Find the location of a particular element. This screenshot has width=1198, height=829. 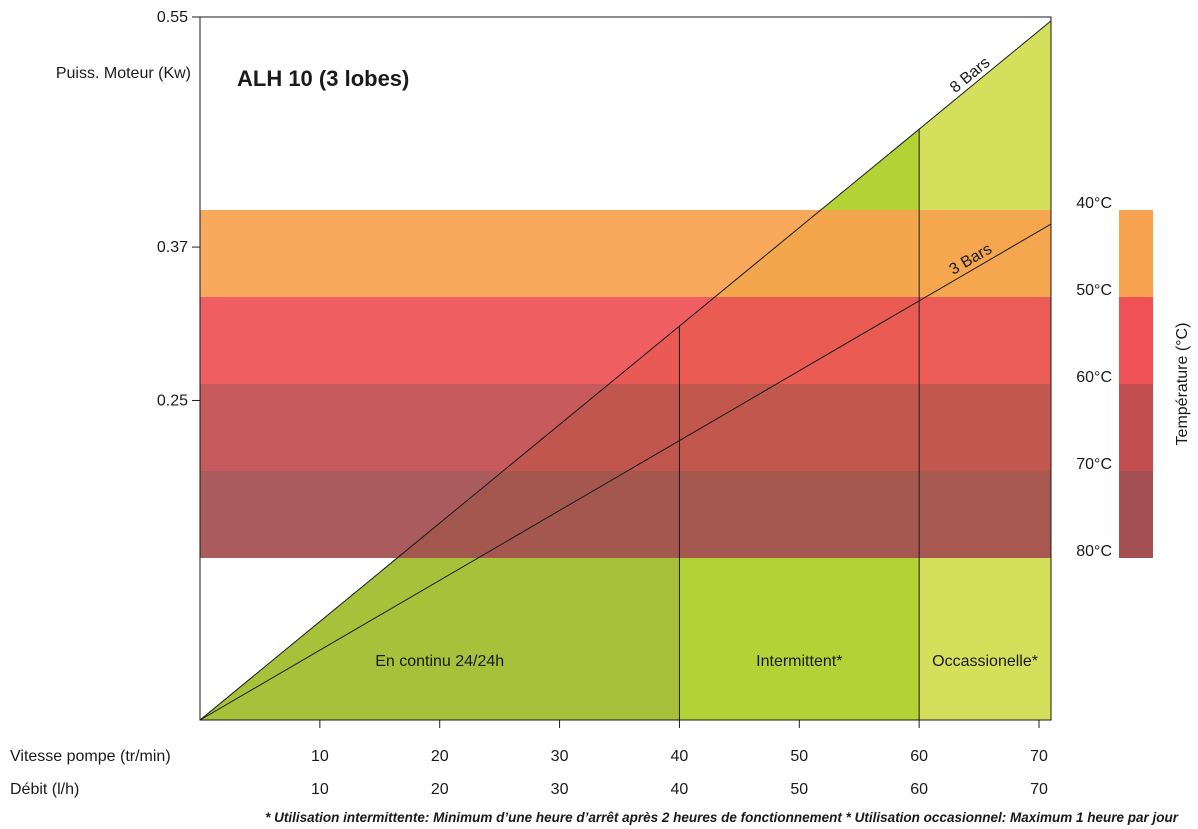

zone-label-2: Intermittent* is located at coordinates (799, 661).